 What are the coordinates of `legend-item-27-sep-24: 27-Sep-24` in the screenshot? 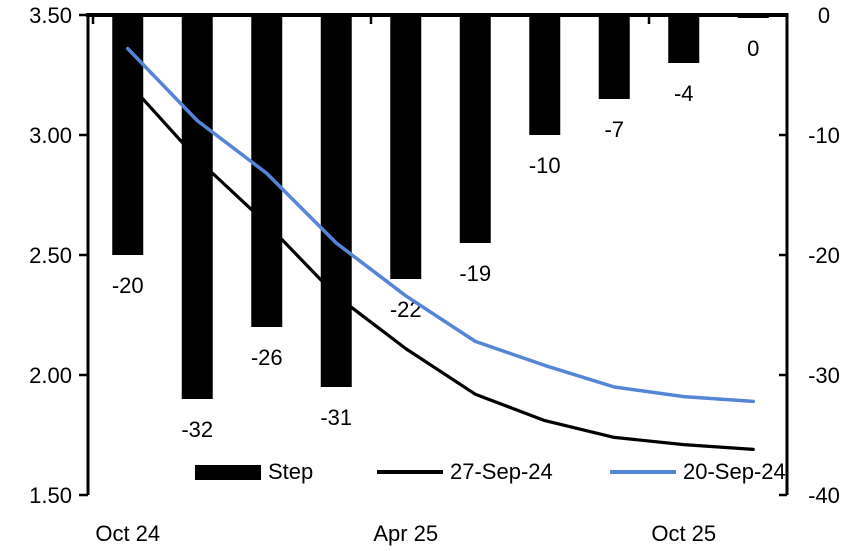 It's located at (465, 472).